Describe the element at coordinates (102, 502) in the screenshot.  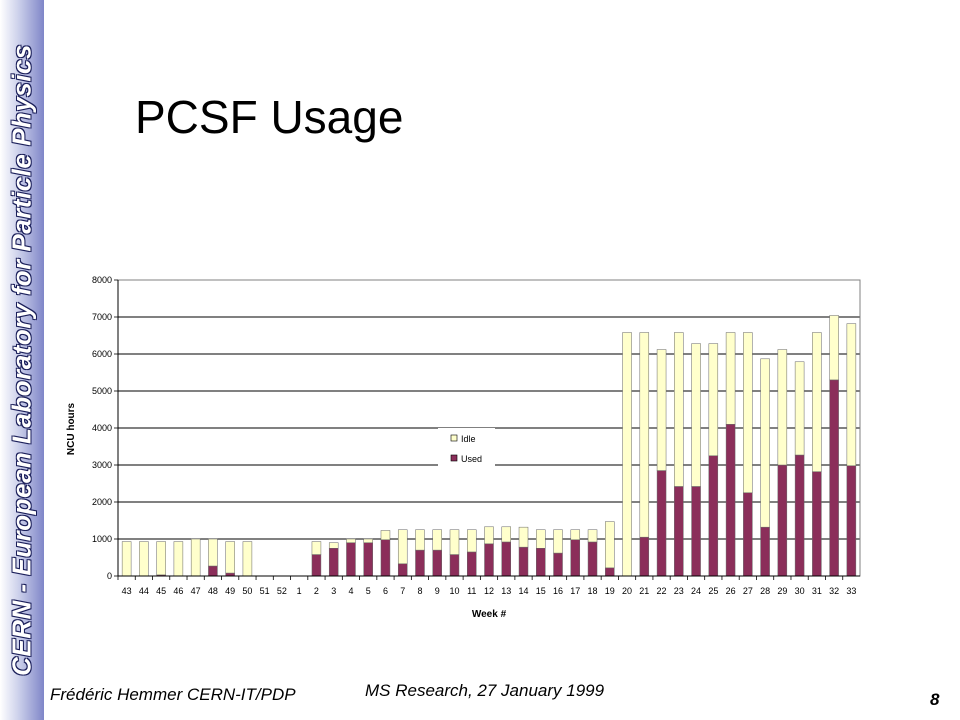
I see `y-tick-label: 2000` at that location.